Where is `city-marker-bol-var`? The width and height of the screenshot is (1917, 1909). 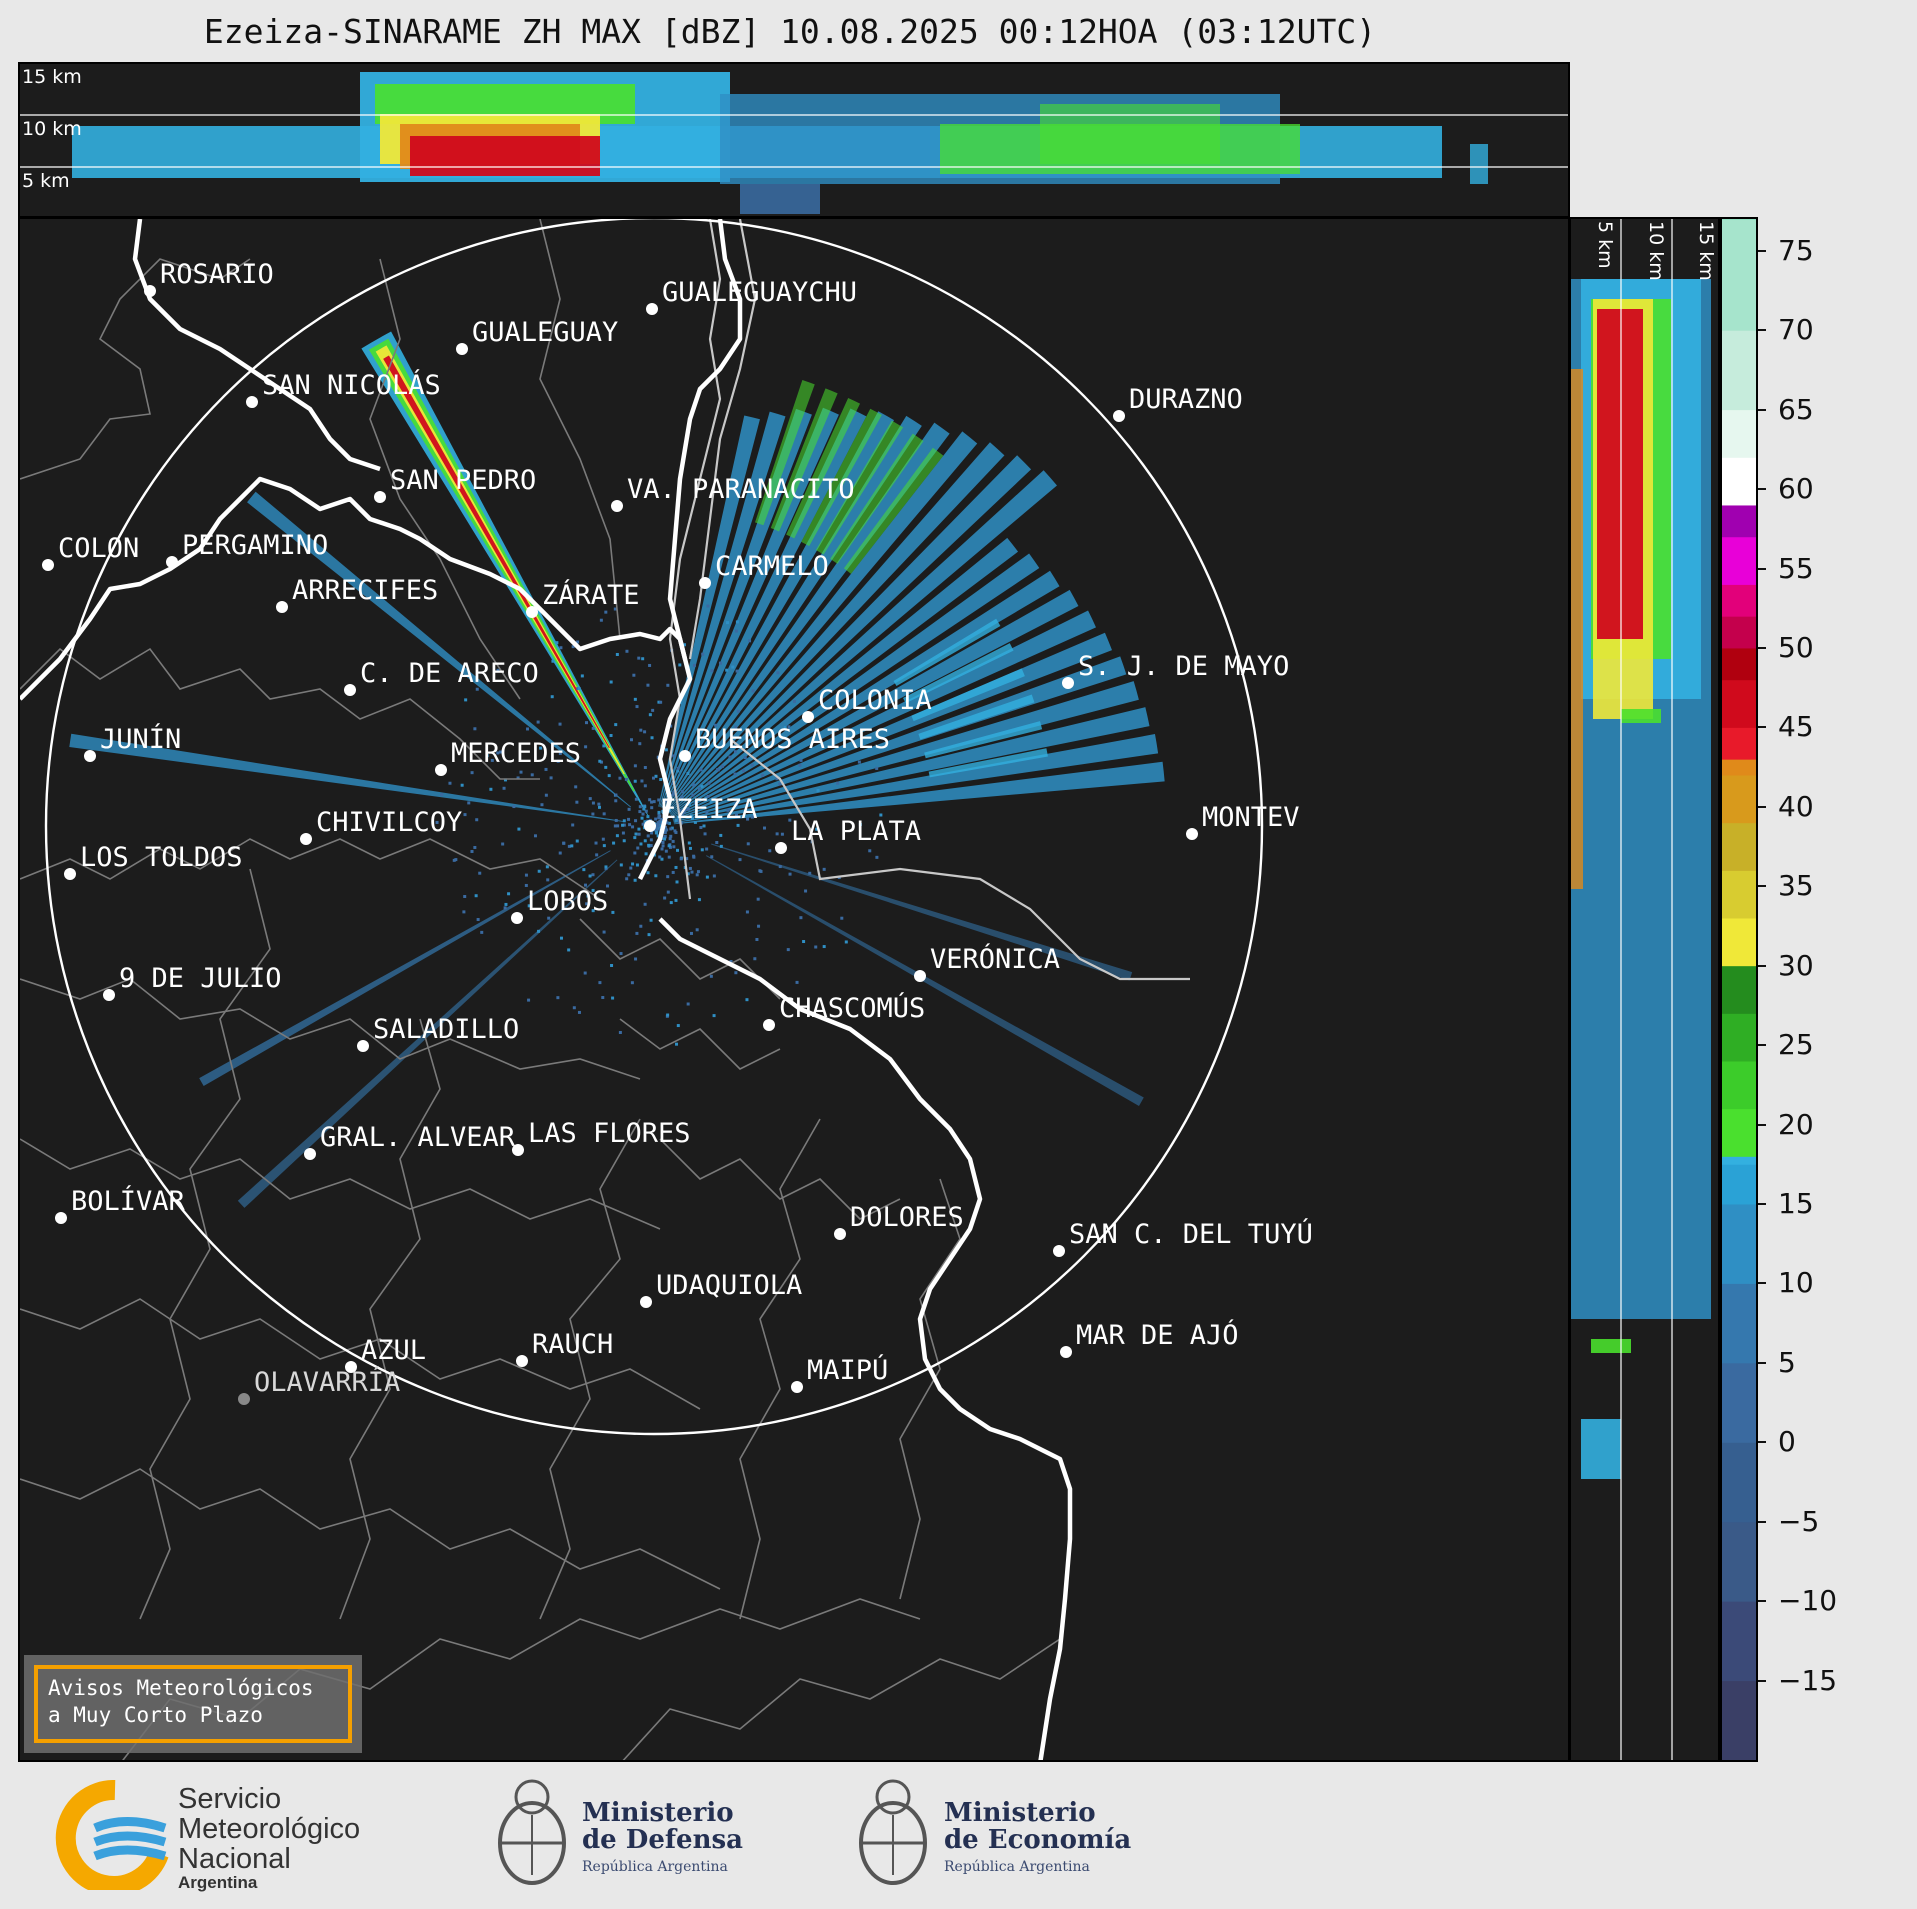 city-marker-bol-var is located at coordinates (61, 1218).